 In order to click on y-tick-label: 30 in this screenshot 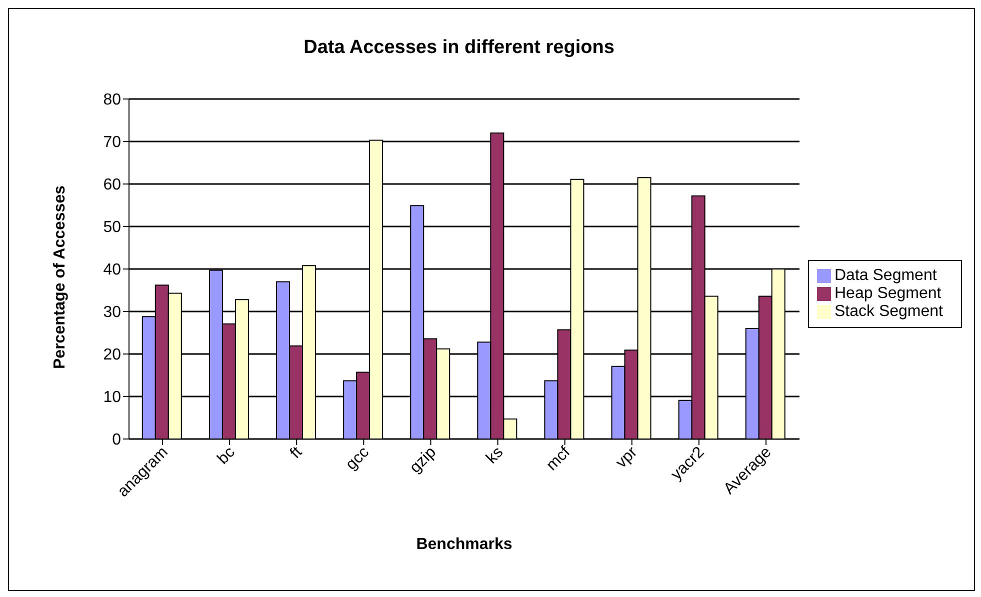, I will do `click(112, 313)`.